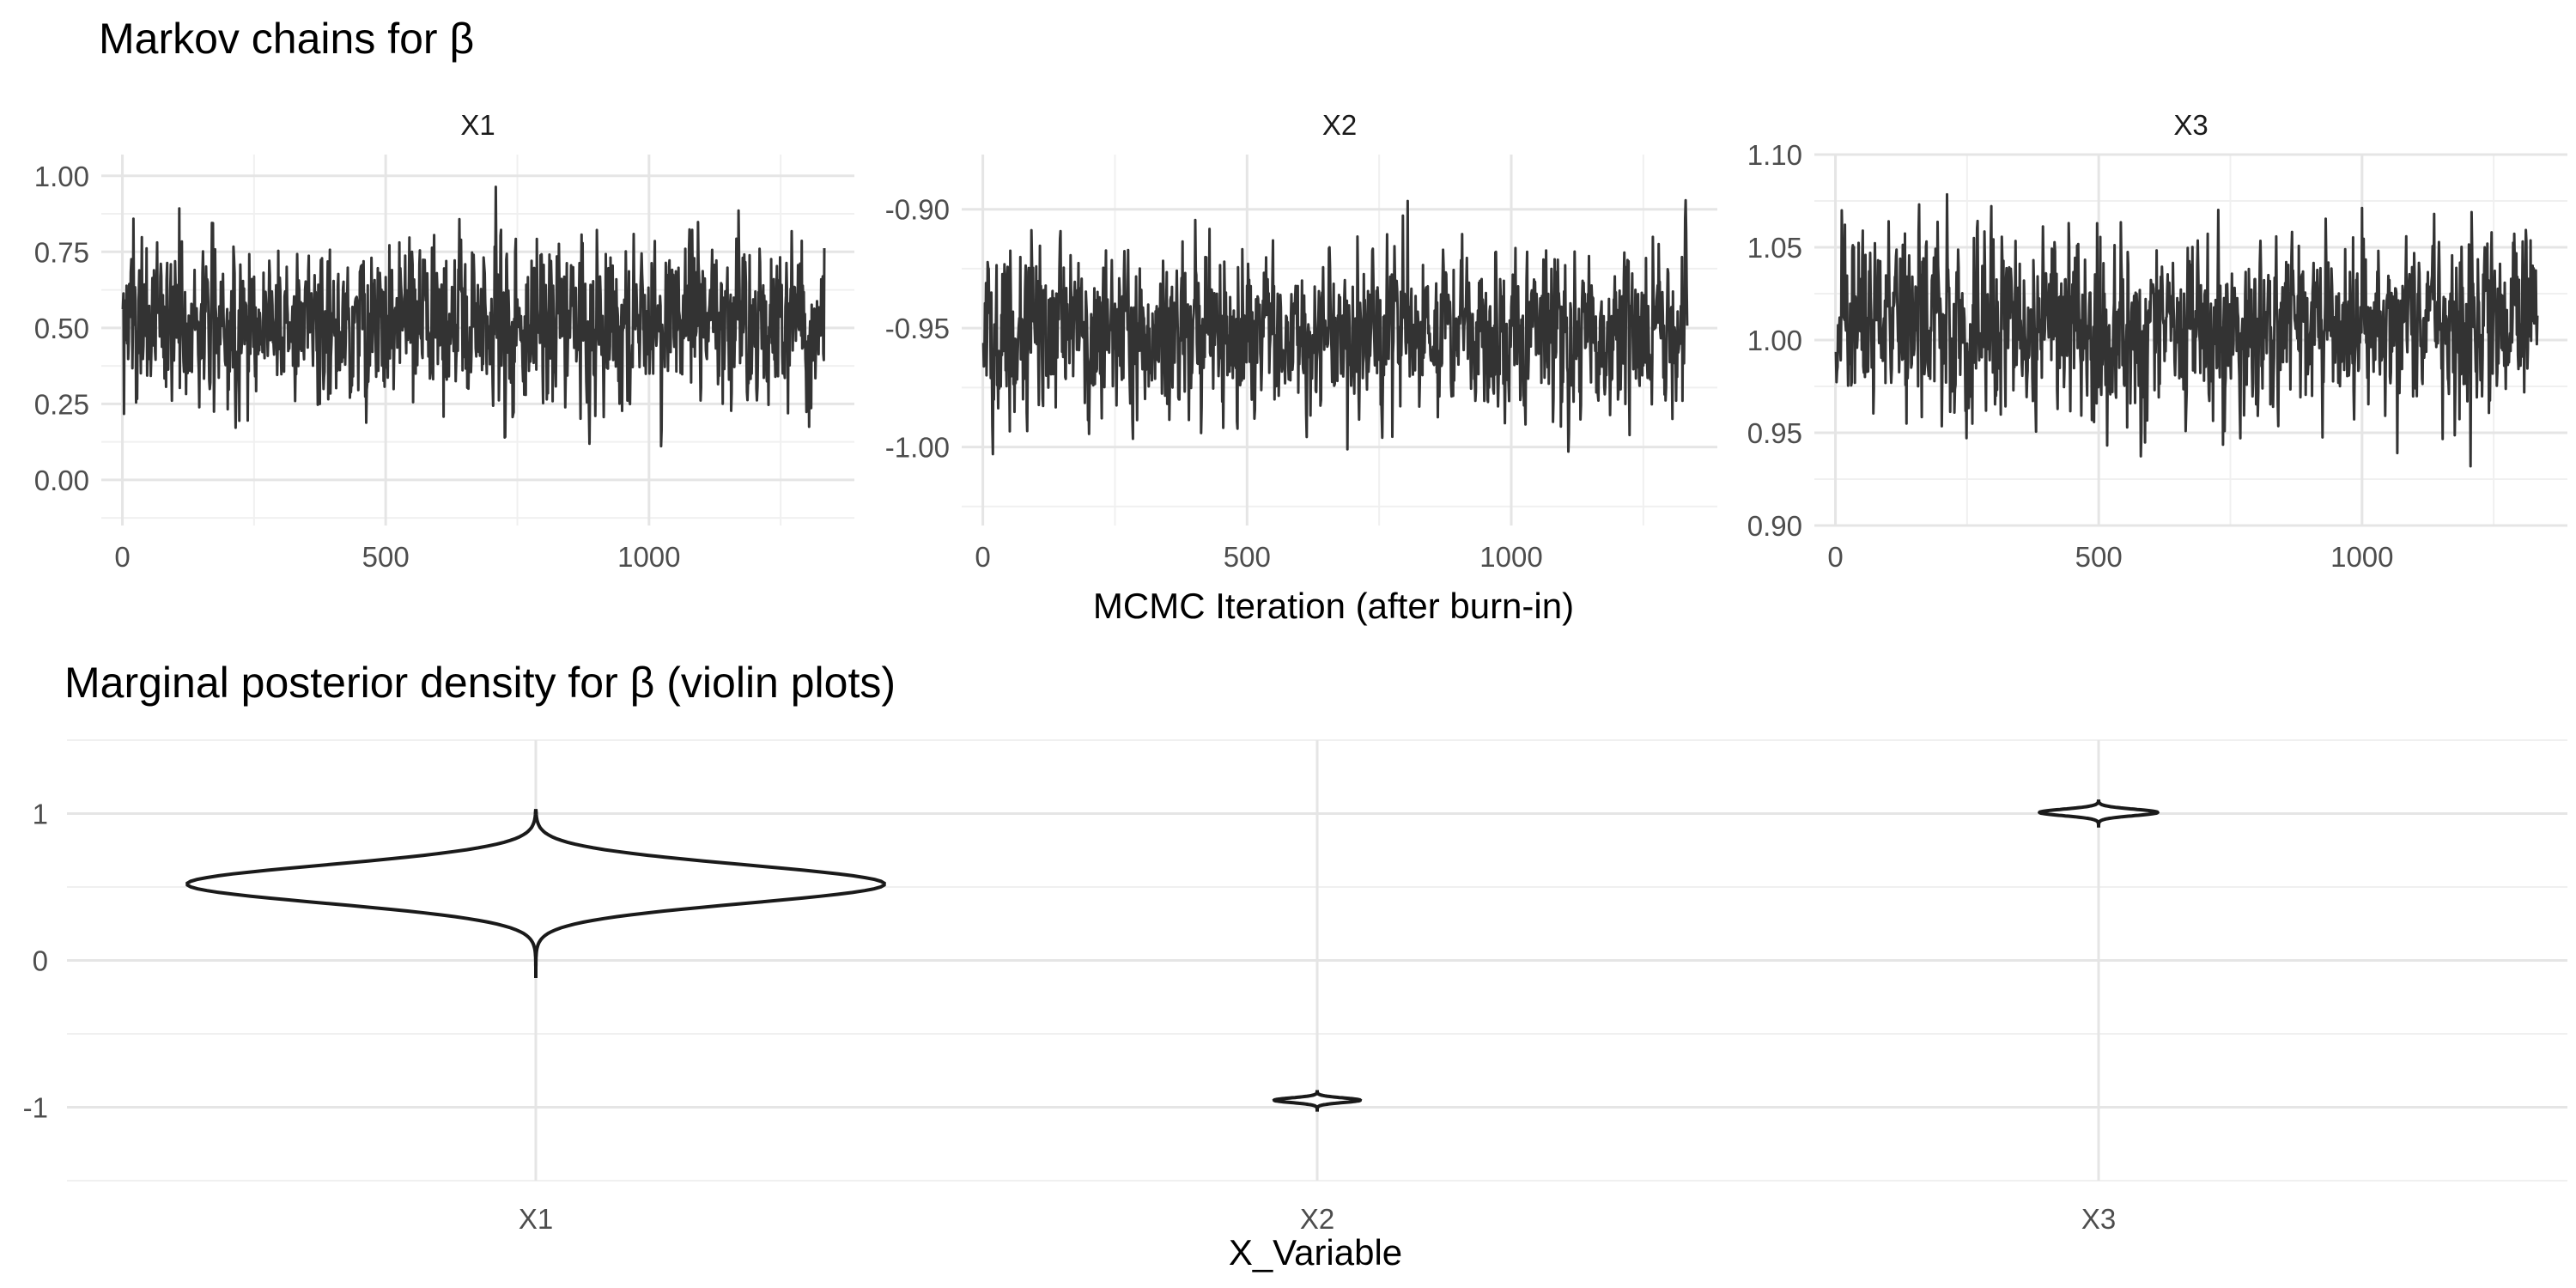  What do you see at coordinates (918, 210) in the screenshot?
I see `y-tick-label: -0.90` at bounding box center [918, 210].